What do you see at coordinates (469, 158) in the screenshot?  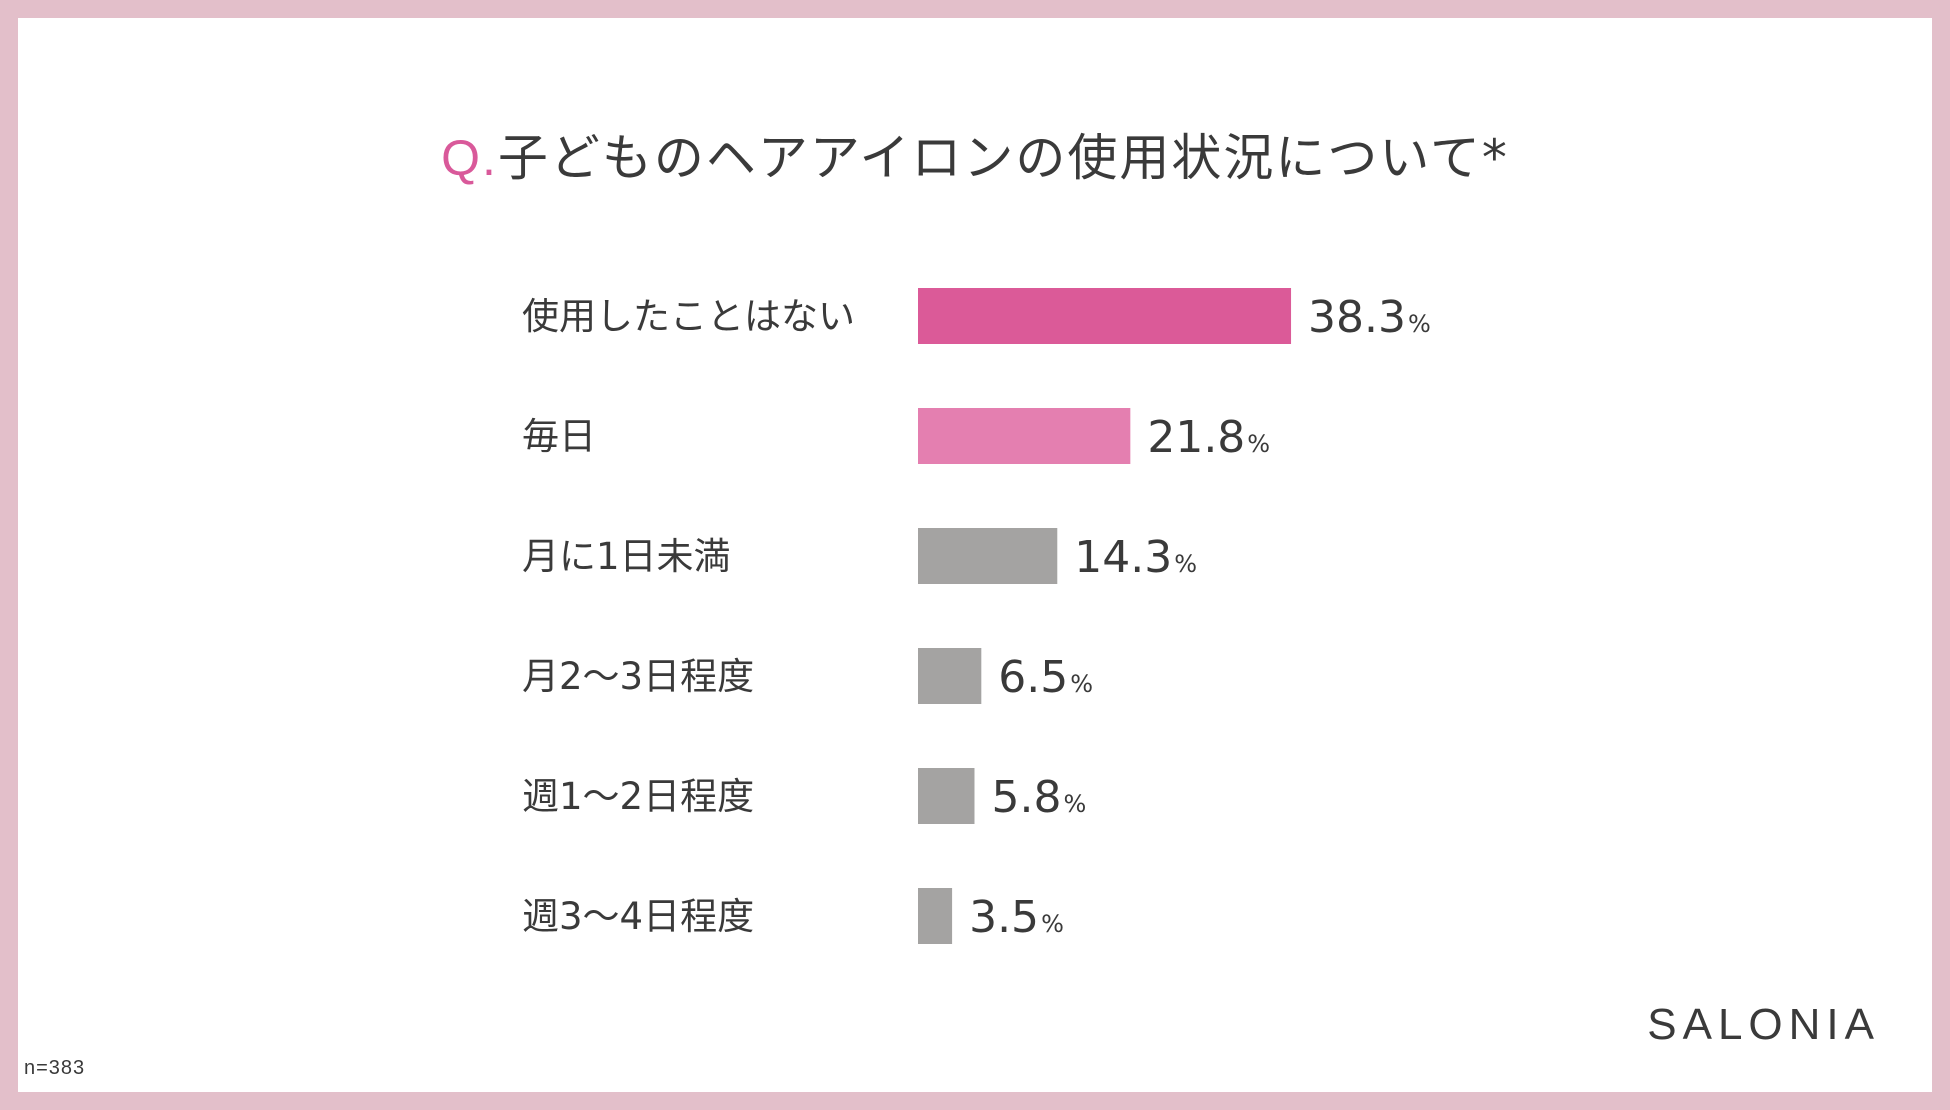 I see `title-prefix: Q.` at bounding box center [469, 158].